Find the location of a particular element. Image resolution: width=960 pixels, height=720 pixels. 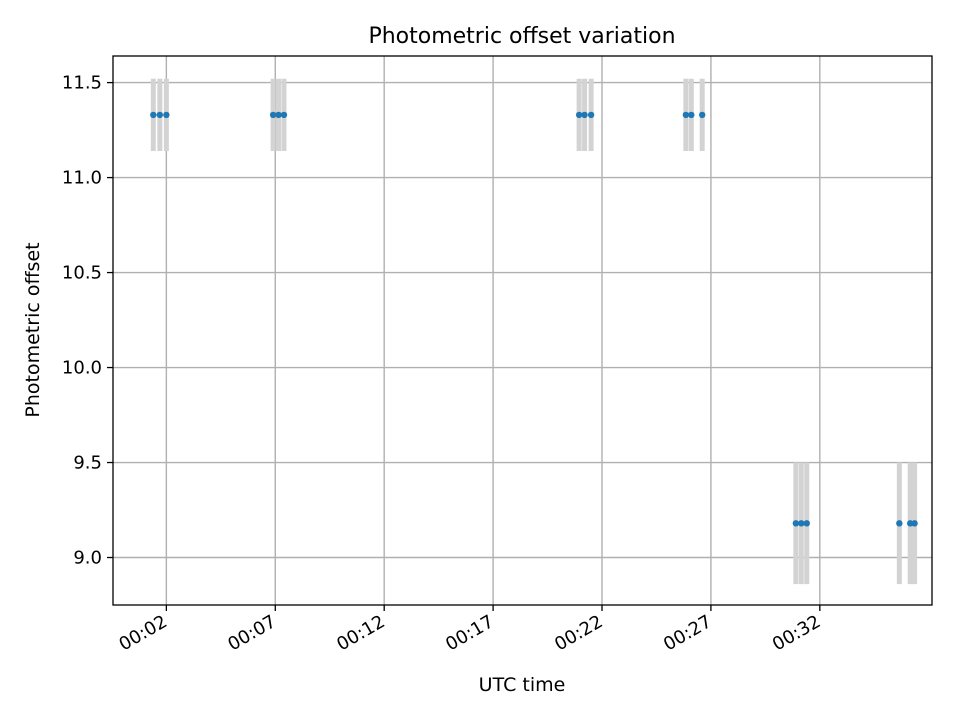

y-tick-label: 9.0 is located at coordinates (87, 558).